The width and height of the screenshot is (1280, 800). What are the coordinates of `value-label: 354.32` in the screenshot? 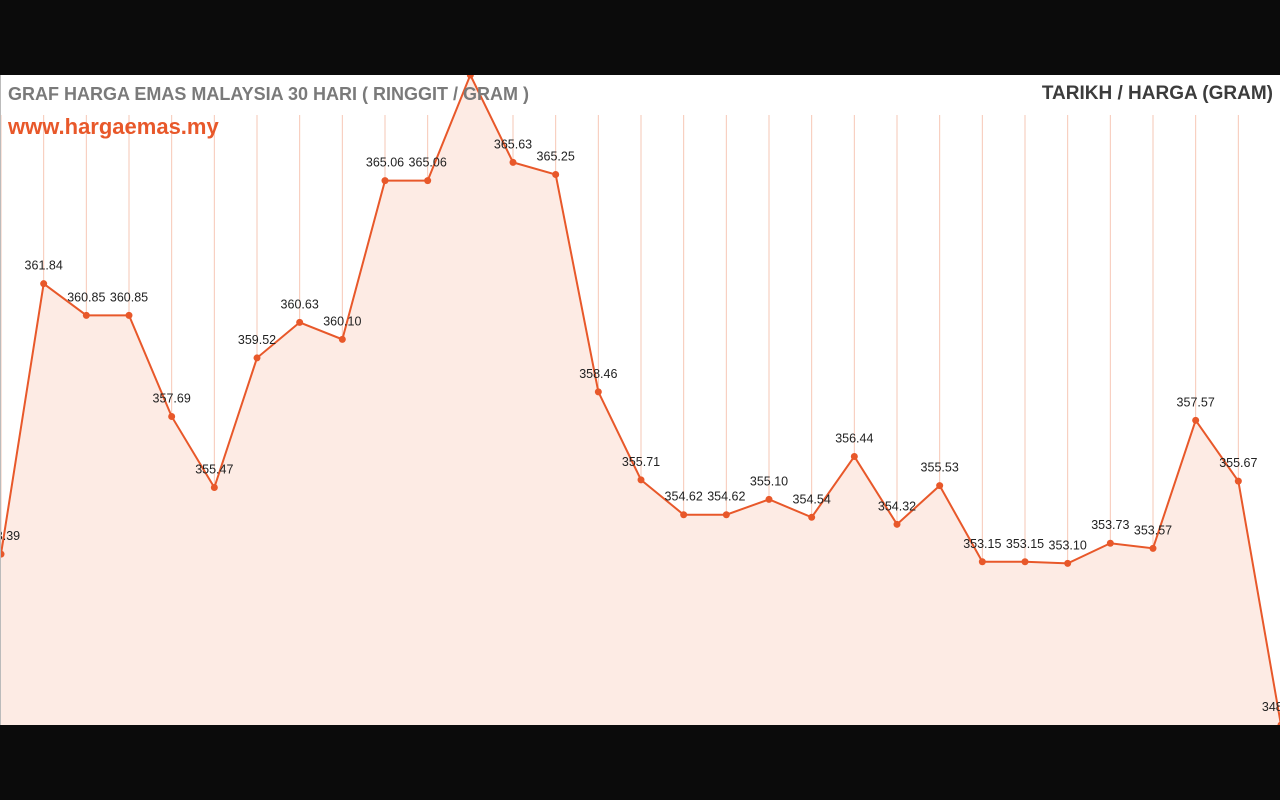 It's located at (897, 506).